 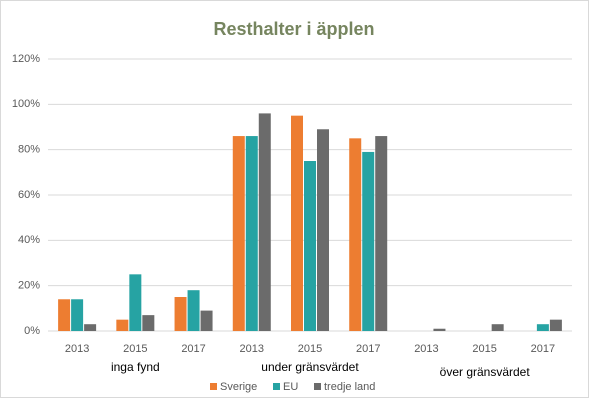 What do you see at coordinates (293, 29) in the screenshot?
I see `chart-title: Resthalter i äpplen` at bounding box center [293, 29].